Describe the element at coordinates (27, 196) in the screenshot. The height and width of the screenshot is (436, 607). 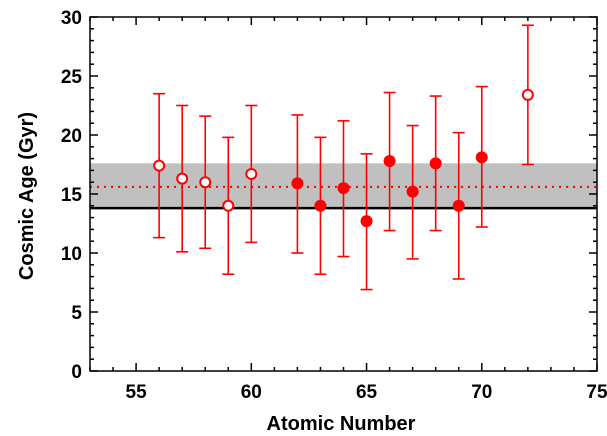
I see `y-axis-title: Cosmic Age (Gyr)` at that location.